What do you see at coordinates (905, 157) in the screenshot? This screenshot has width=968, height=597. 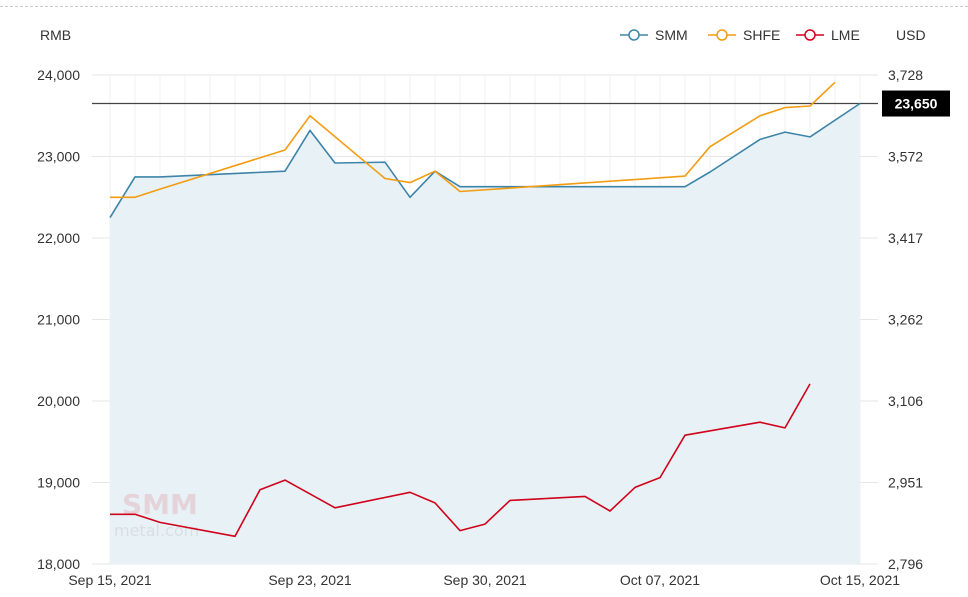 I see `y-right-tick-label: 3,572` at bounding box center [905, 157].